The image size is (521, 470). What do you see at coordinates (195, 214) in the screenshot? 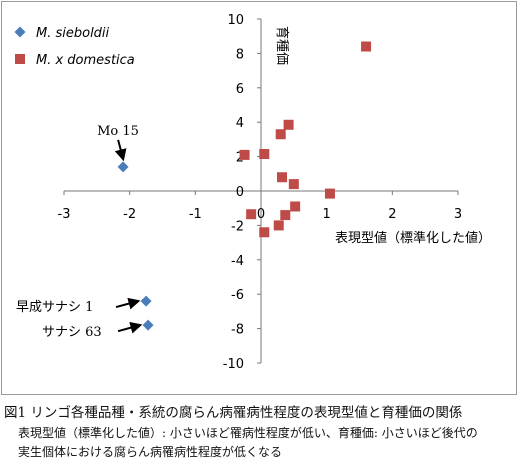
I see `x-tick-label: -1` at bounding box center [195, 214].